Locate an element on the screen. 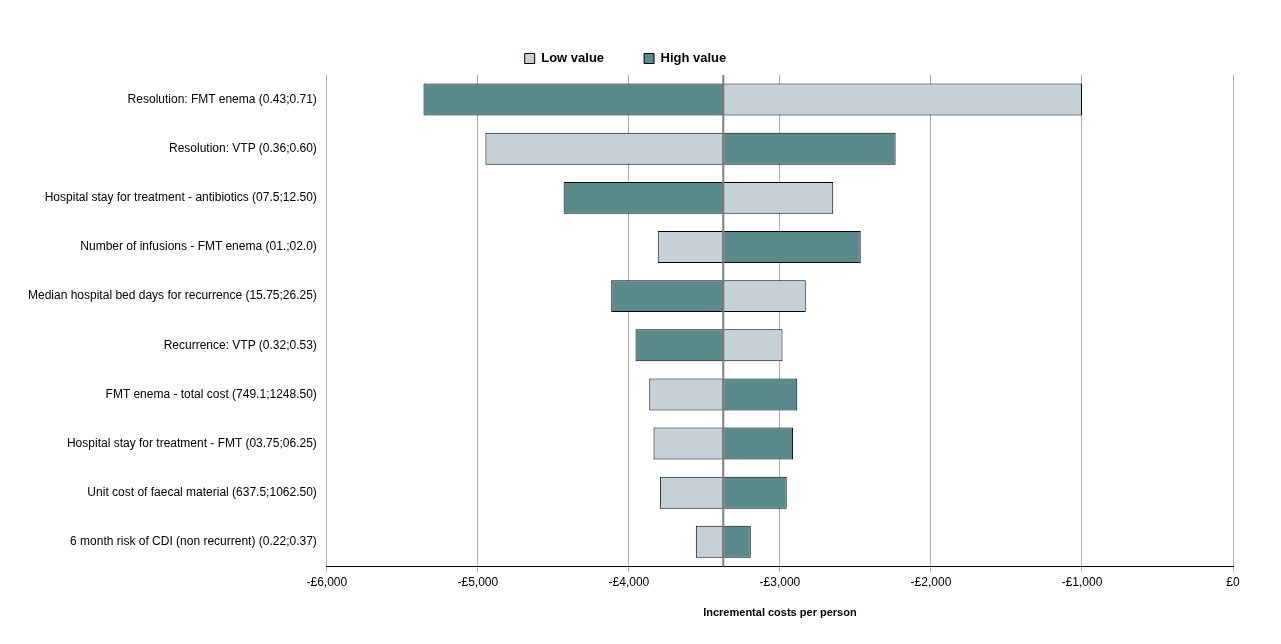  x-axis-title: Incremental costs per person is located at coordinates (780, 612).